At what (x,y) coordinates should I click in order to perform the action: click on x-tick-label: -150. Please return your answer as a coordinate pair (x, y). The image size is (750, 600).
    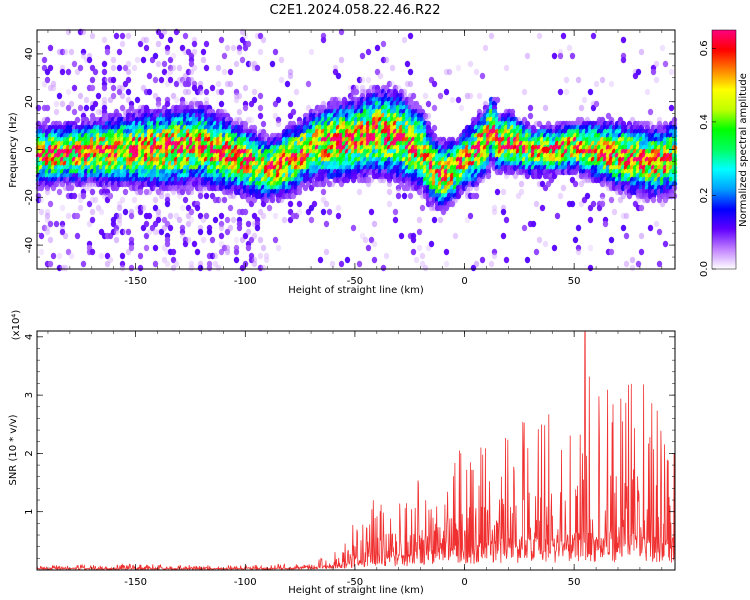
    Looking at the image, I should click on (135, 281).